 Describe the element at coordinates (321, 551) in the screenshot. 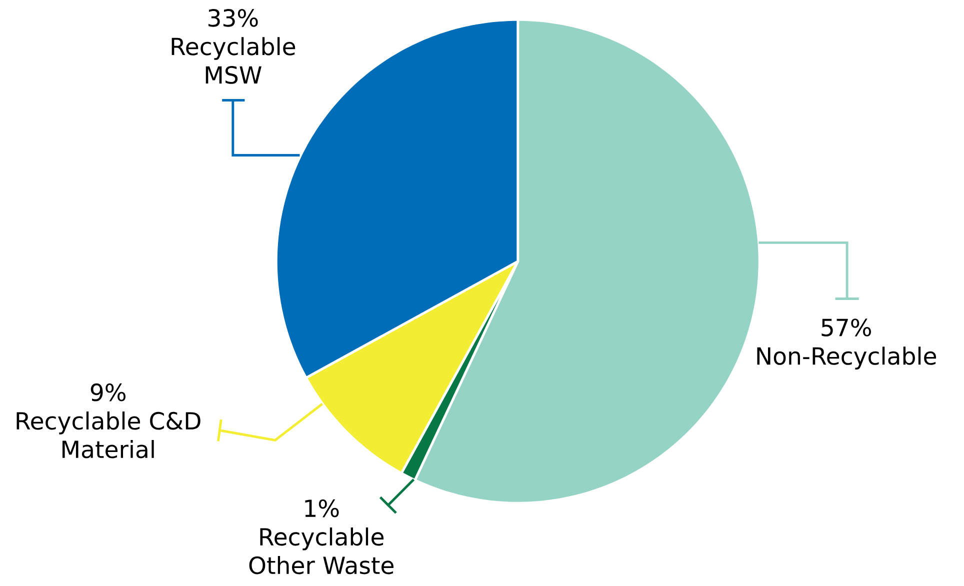

I see `slice-label: Recyclable Other Waste` at that location.